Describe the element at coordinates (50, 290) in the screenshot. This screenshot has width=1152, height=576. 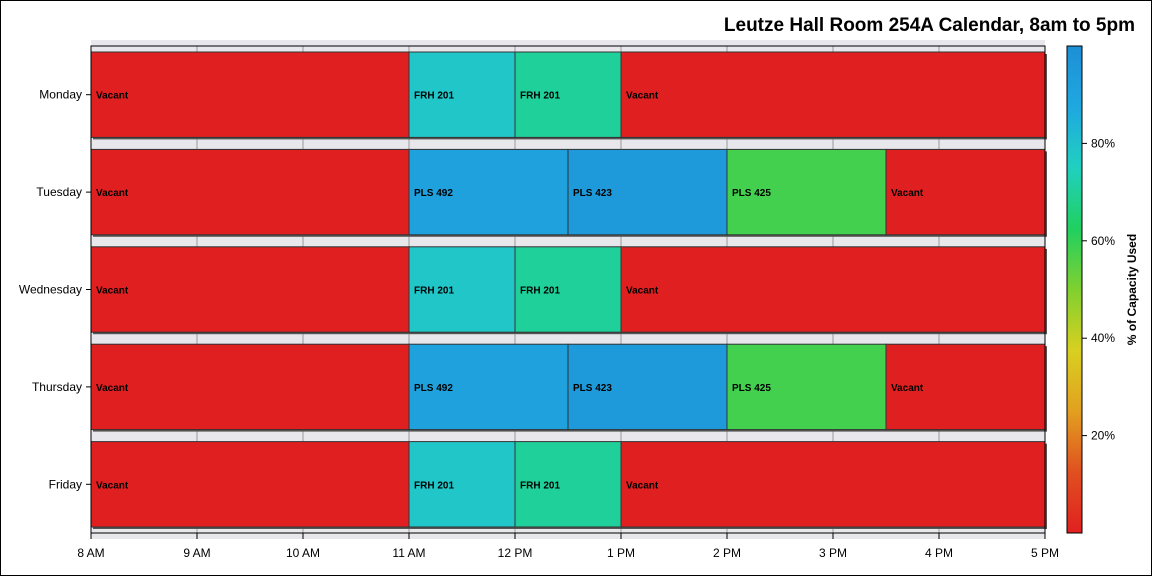
I see `y-tick-label: Wednesday` at that location.